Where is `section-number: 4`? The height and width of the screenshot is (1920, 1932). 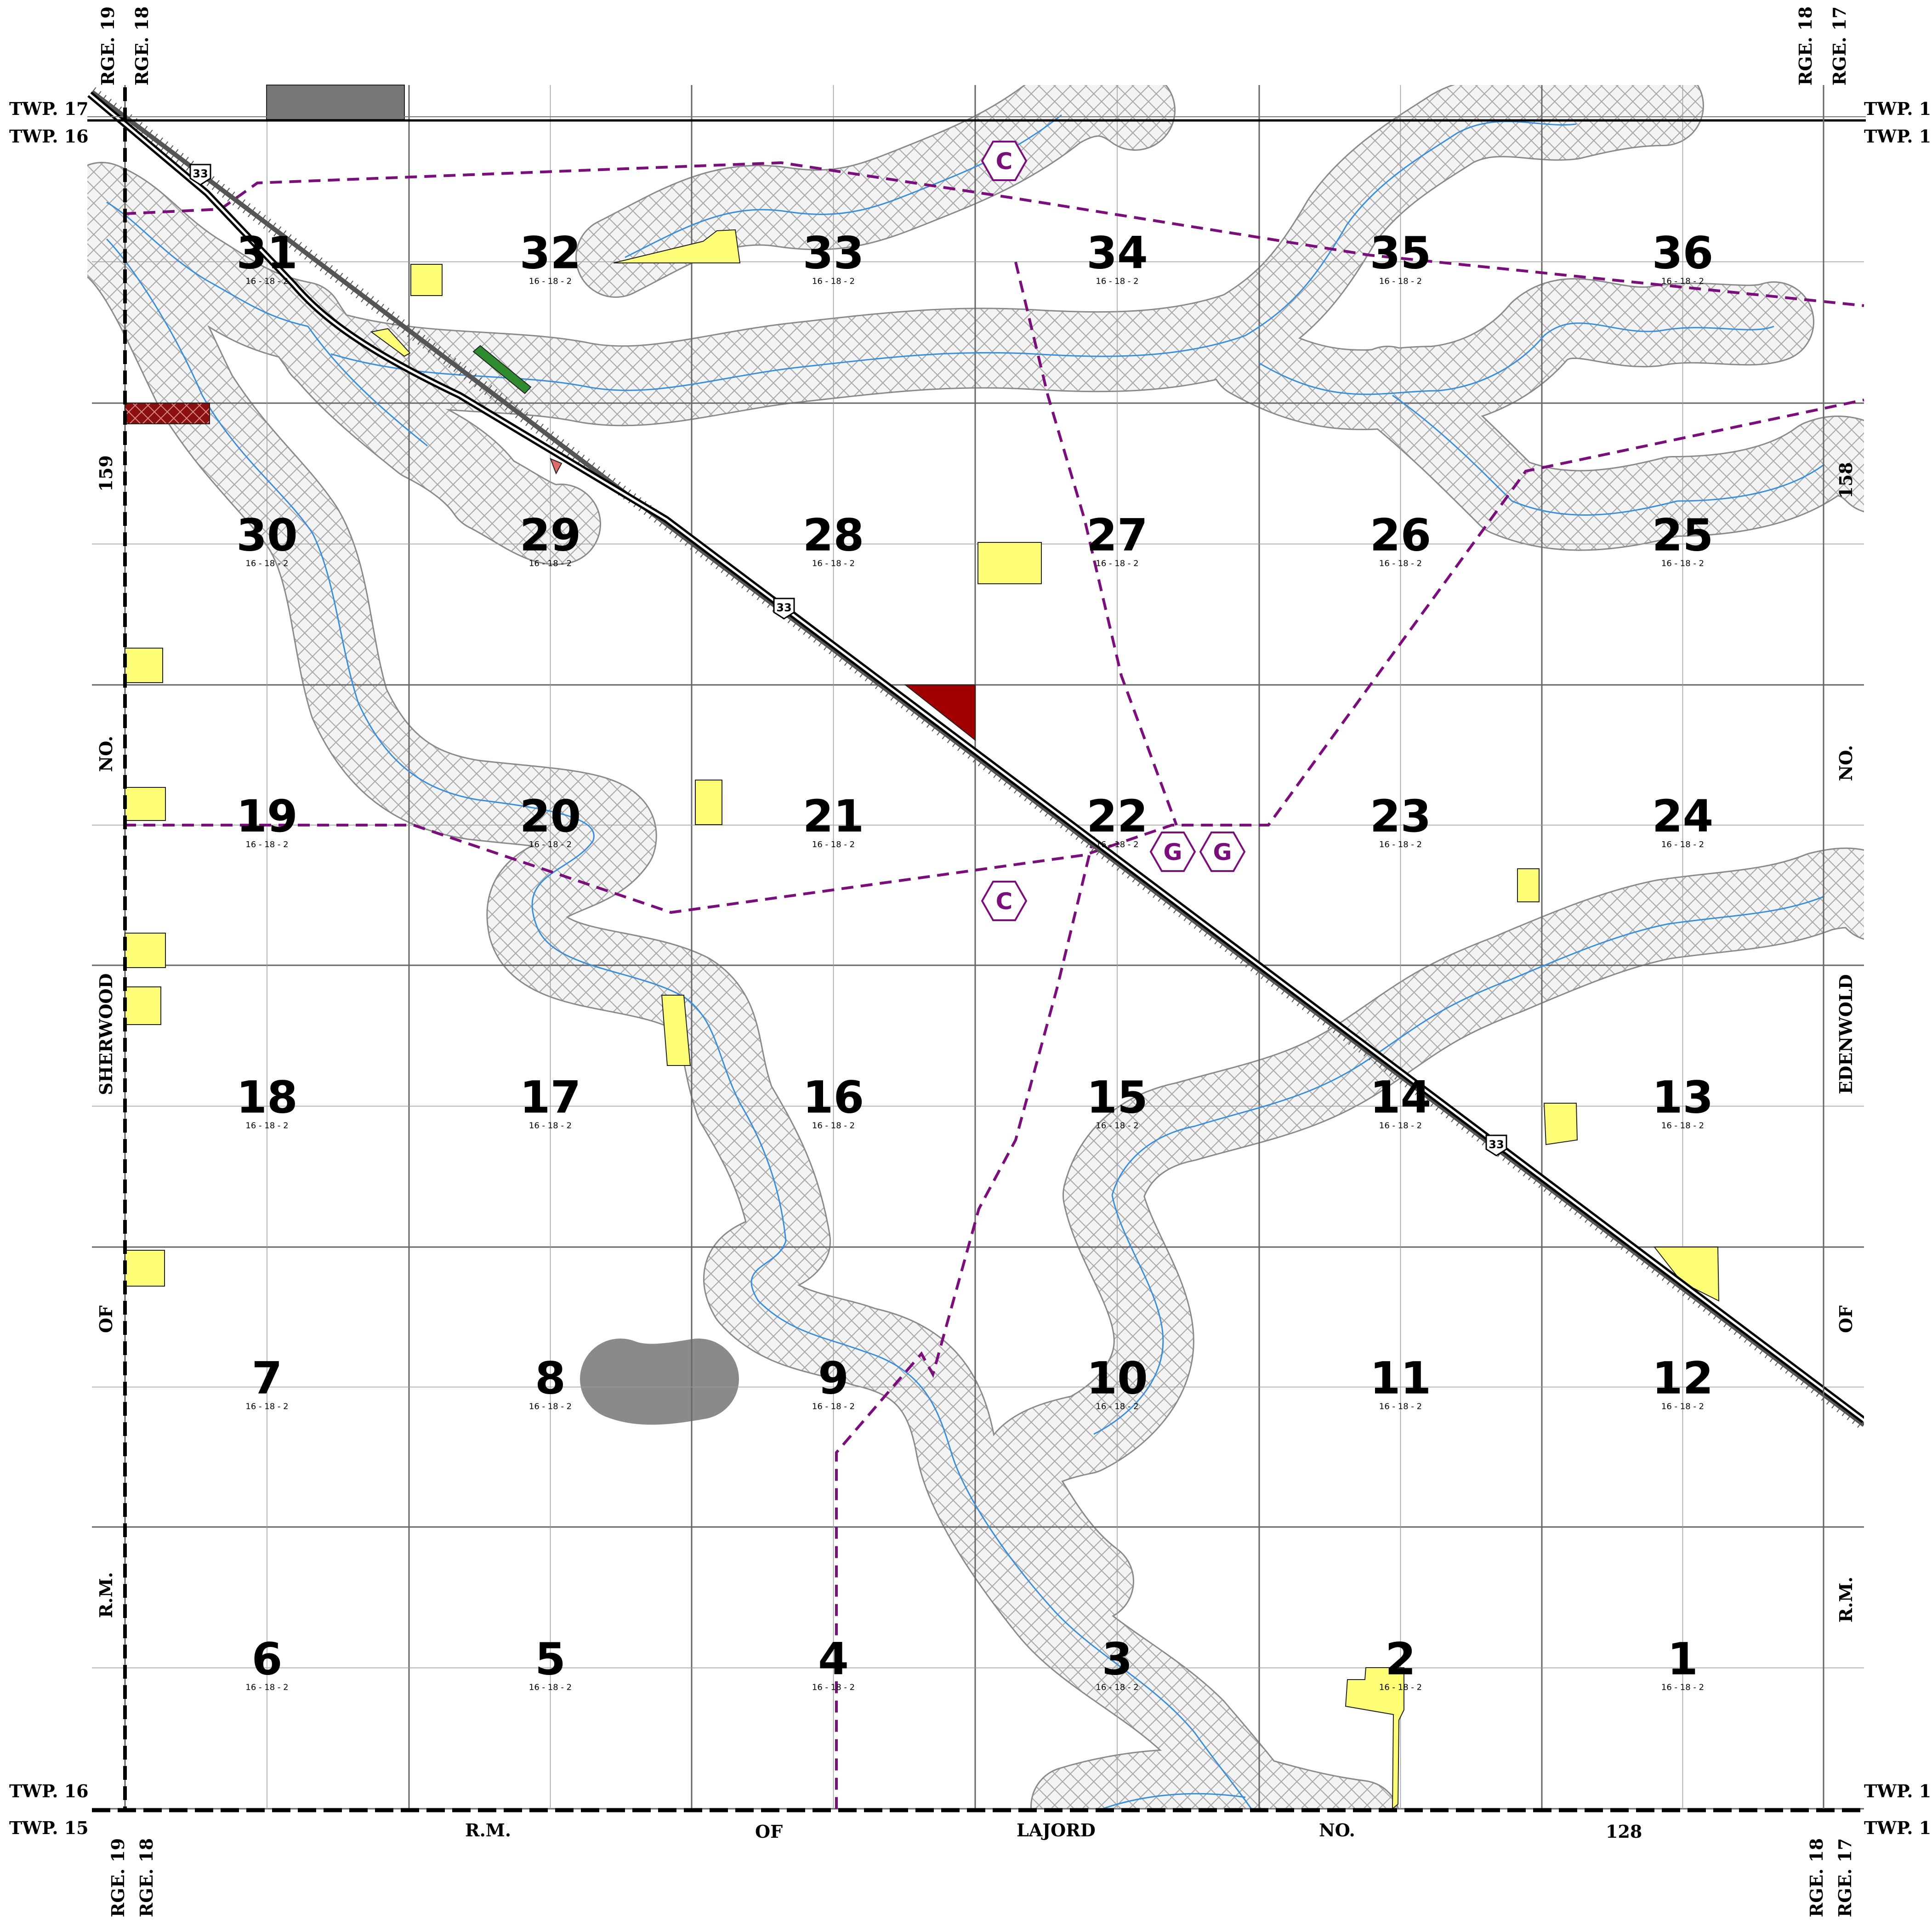
section-number: 4 is located at coordinates (834, 1659).